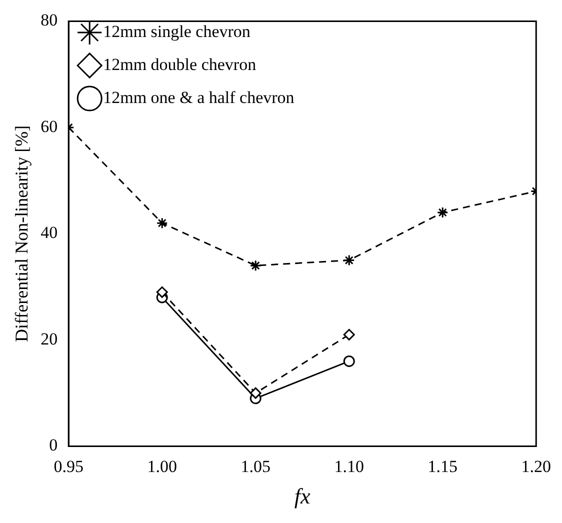  What do you see at coordinates (536, 466) in the screenshot?
I see `x-tick-label: 1.20` at bounding box center [536, 466].